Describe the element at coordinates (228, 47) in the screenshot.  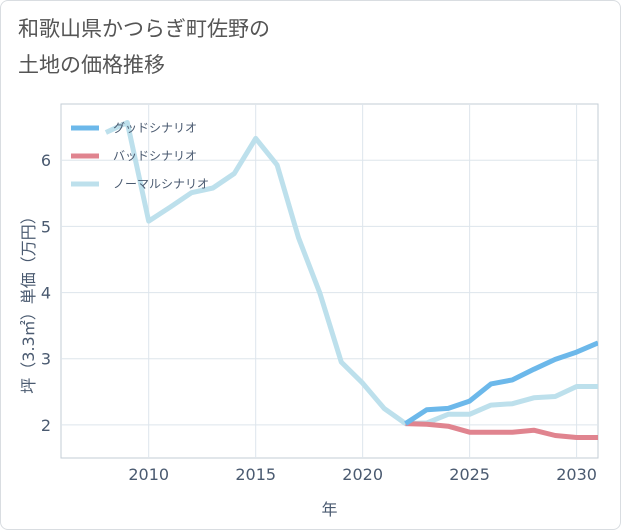
I see `chart-title: 和歌山県かつらぎ町佐野の 土地の価格推移` at that location.